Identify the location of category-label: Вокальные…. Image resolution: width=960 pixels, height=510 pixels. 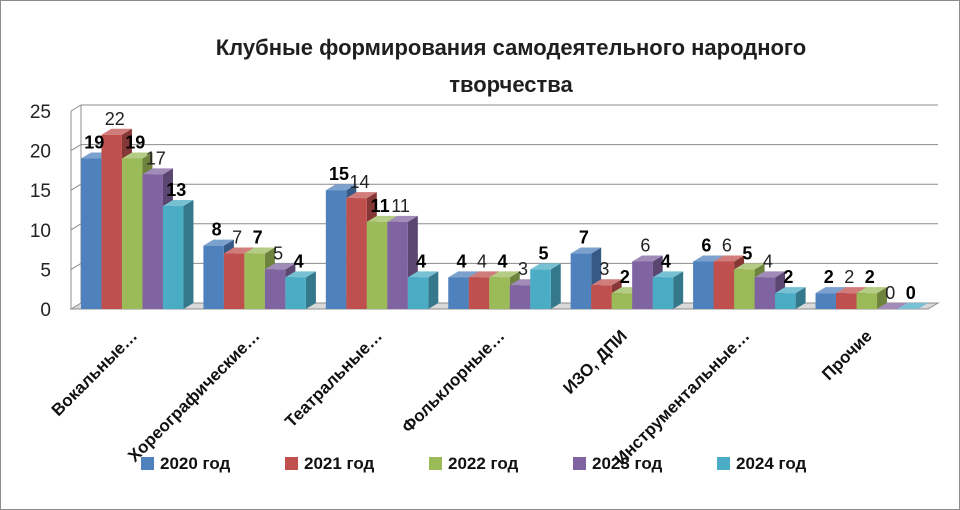
(94, 372).